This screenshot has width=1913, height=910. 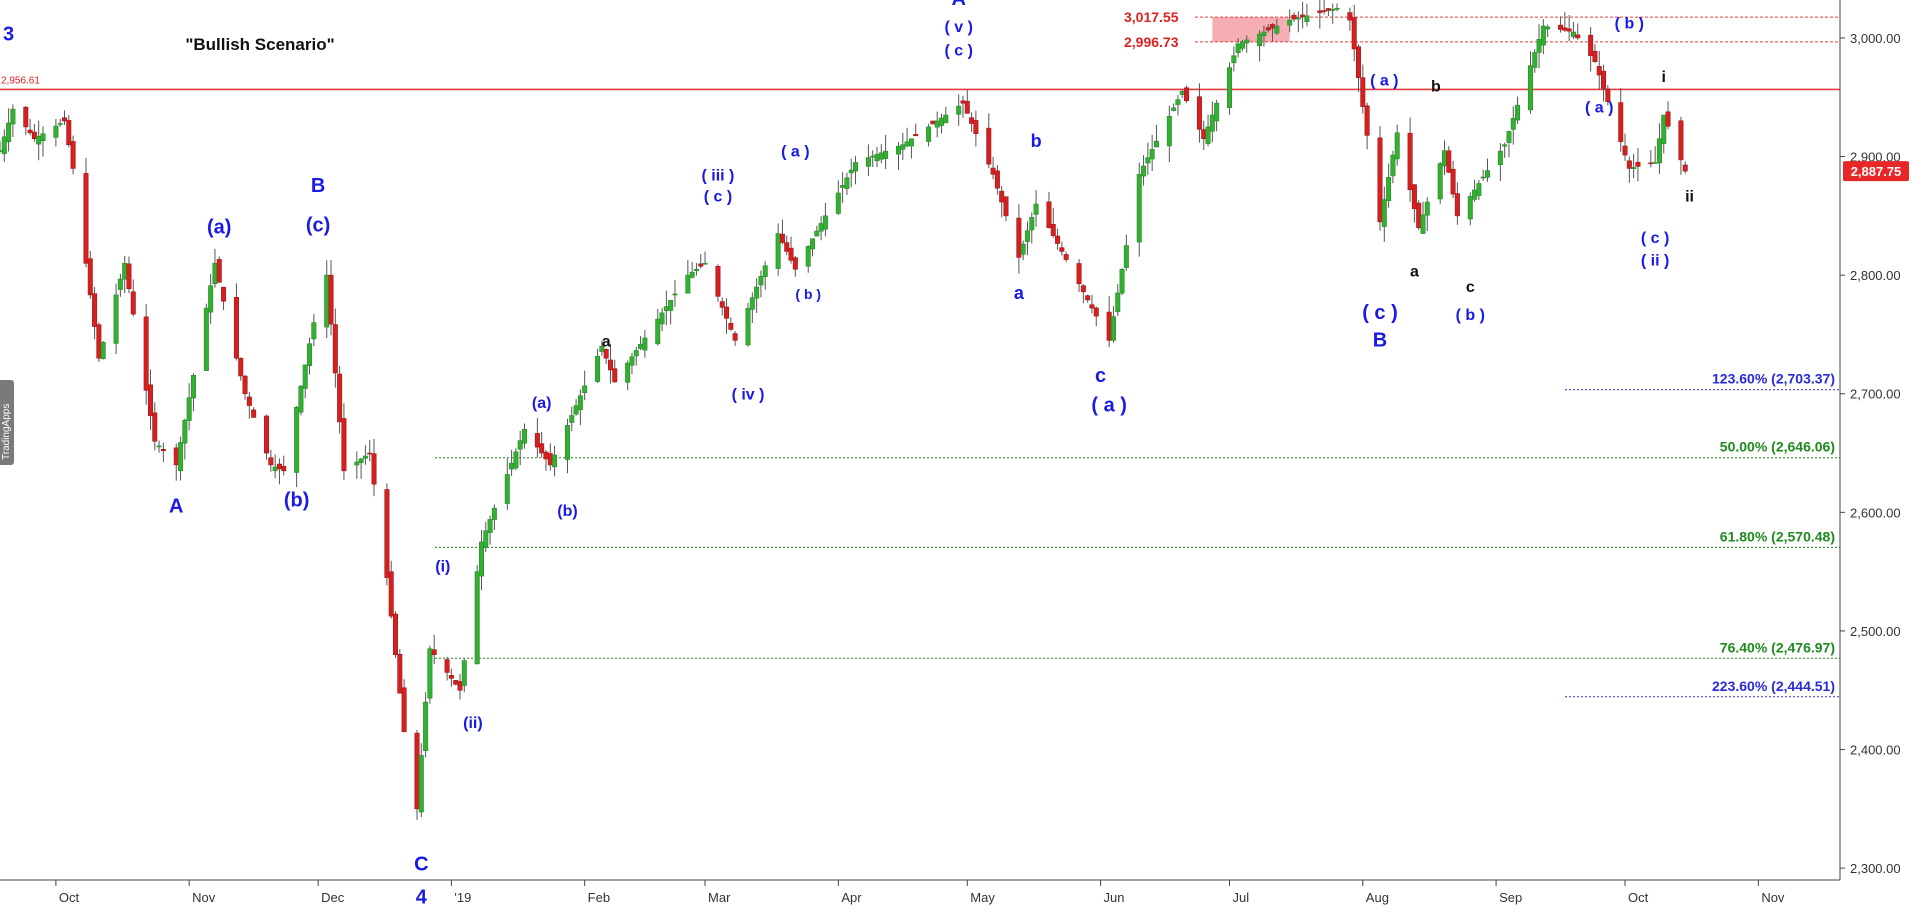 What do you see at coordinates (567, 511) in the screenshot?
I see `wave-label: (b)` at bounding box center [567, 511].